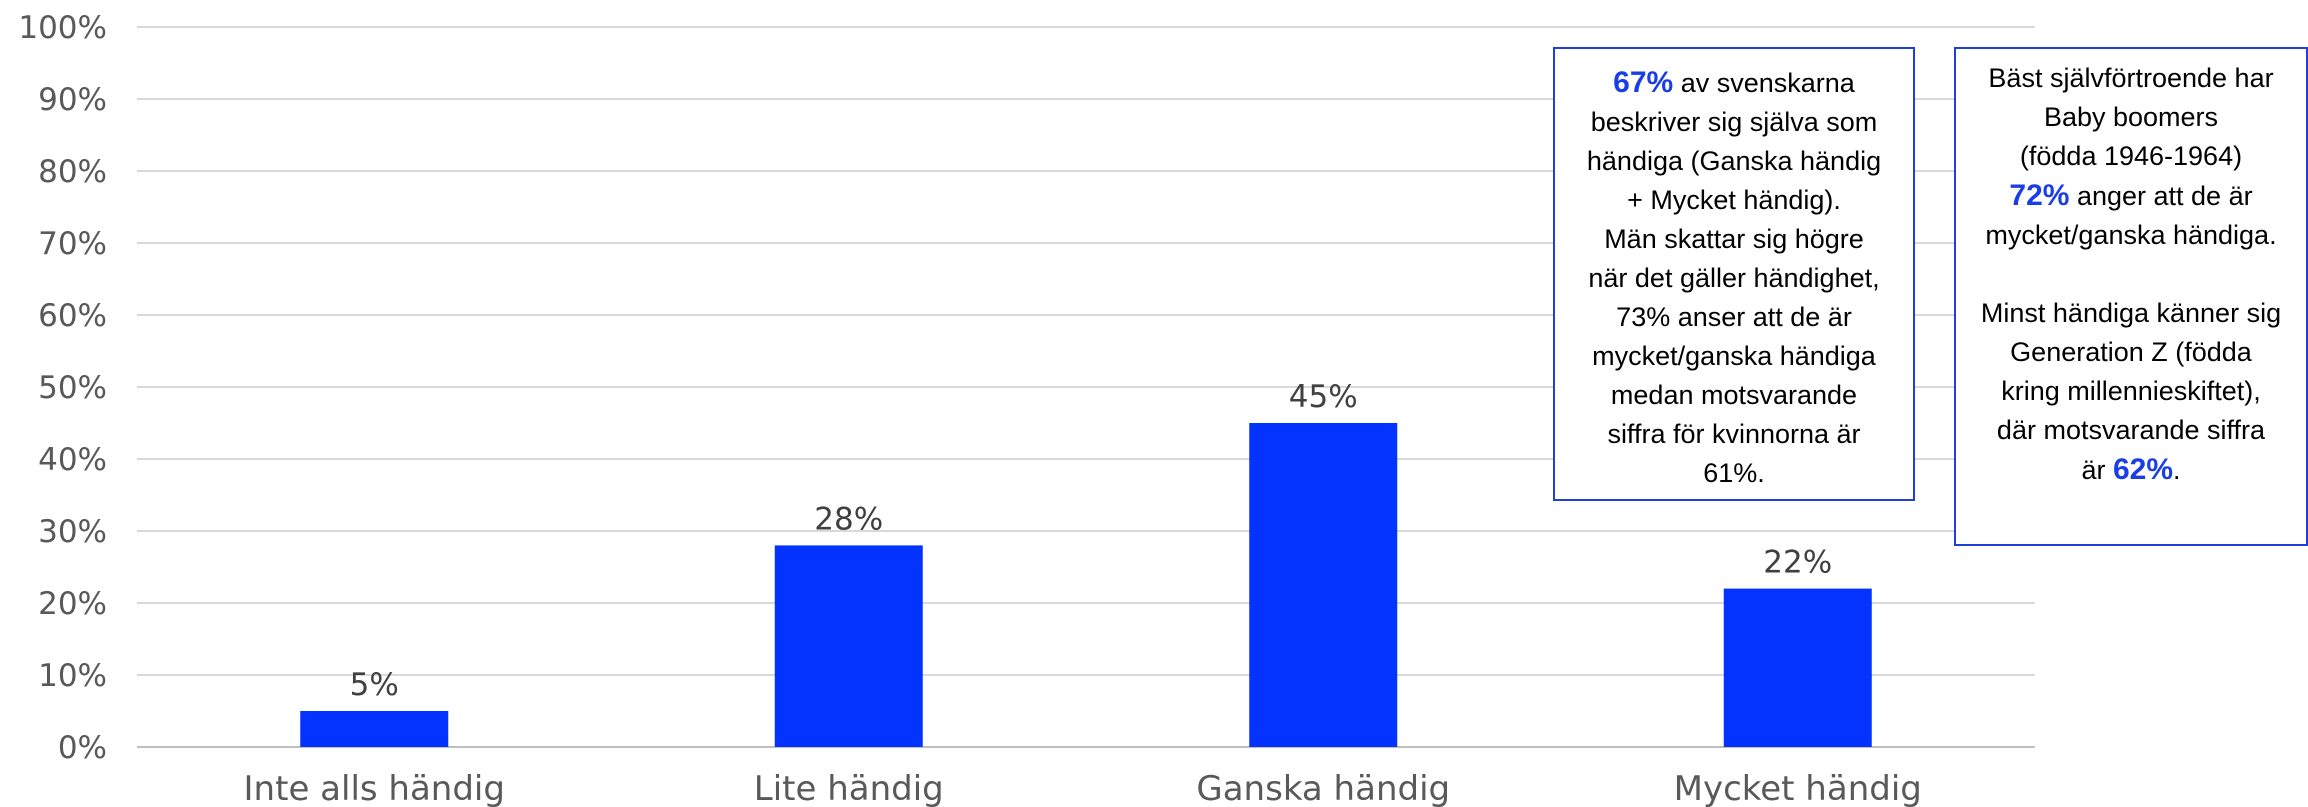 The width and height of the screenshot is (2308, 807). What do you see at coordinates (72, 316) in the screenshot?
I see `y-tick-label: 60%` at bounding box center [72, 316].